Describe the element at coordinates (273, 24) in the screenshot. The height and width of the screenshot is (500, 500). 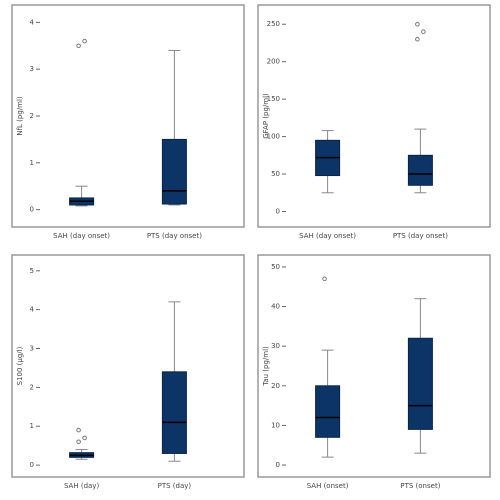
I see `y-tick-label: 250` at that location.